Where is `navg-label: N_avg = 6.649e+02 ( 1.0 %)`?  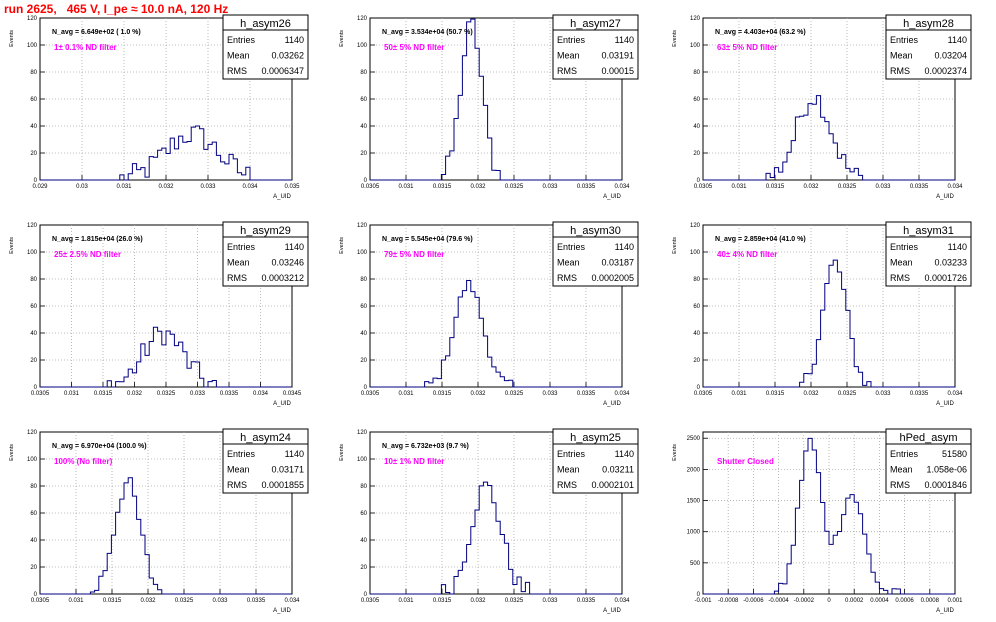
navg-label: N_avg = 6.649e+02 ( 1.0 %) is located at coordinates (96, 32).